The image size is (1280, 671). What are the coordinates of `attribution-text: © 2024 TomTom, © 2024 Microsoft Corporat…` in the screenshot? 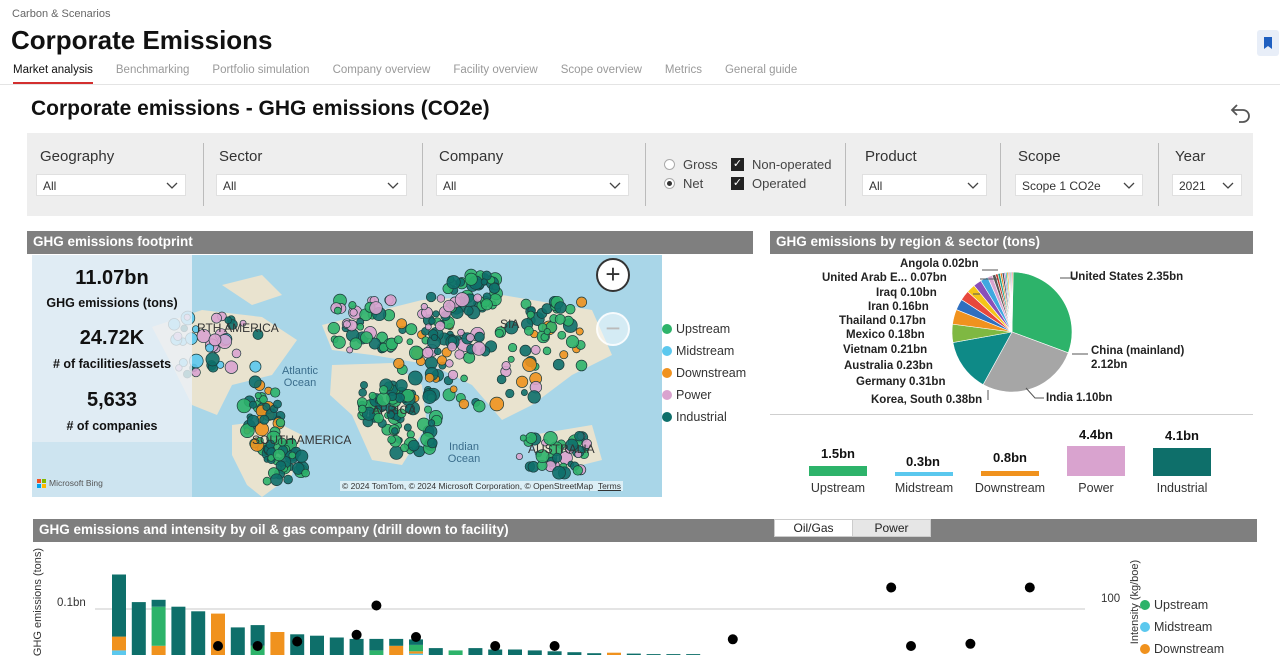 It's located at (468, 486).